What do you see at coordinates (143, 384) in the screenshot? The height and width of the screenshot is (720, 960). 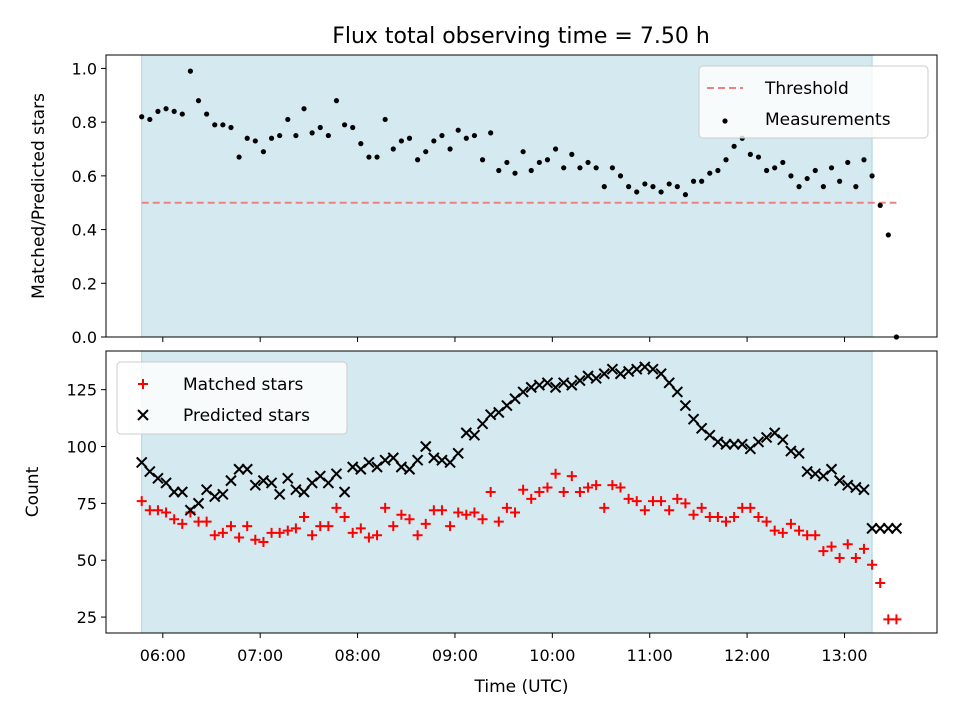 I see `legend-matched-swatch` at bounding box center [143, 384].